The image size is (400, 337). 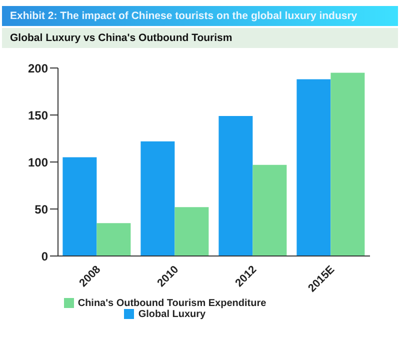 What do you see at coordinates (200, 38) in the screenshot?
I see `chart-subtitle: Global Luxury vs China's Outbound Tourism` at bounding box center [200, 38].